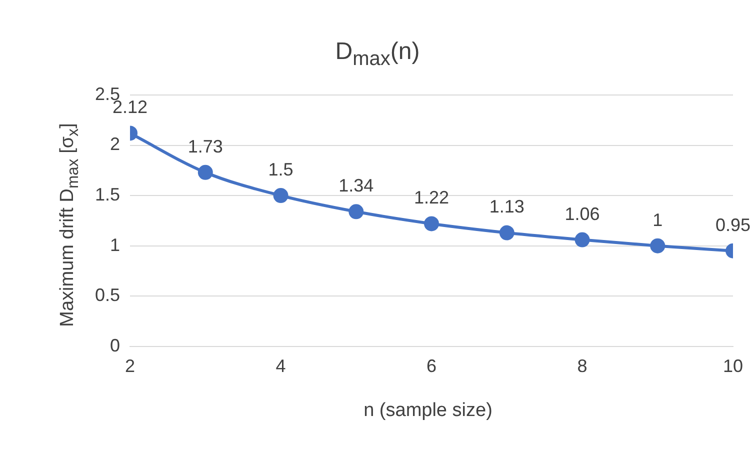 This screenshot has height=458, width=755. What do you see at coordinates (377, 54) in the screenshot?
I see `chart-title: D$_{max}$(n)` at bounding box center [377, 54].